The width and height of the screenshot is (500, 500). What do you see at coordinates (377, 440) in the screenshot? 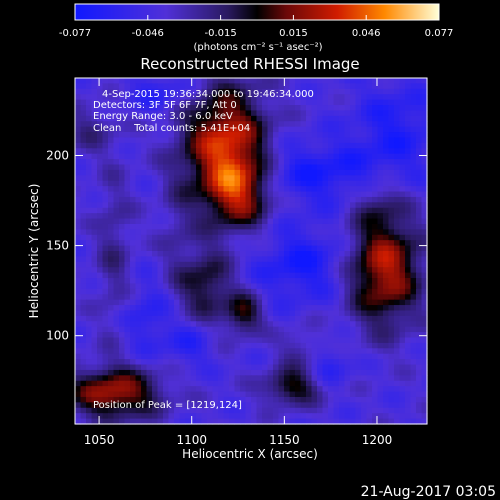
I see `x-tick-label: 1200` at bounding box center [377, 440].